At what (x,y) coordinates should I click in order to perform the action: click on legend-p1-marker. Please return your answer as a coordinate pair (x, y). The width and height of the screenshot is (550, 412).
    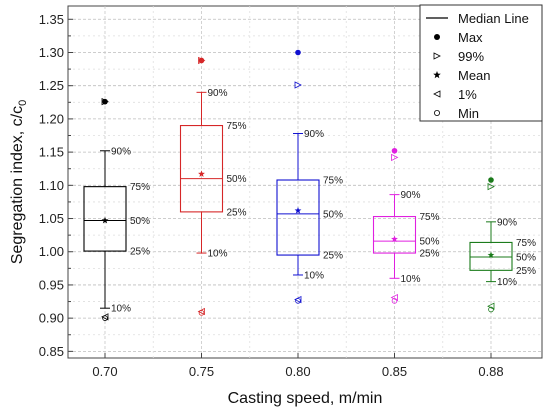
    Looking at the image, I should click on (437, 94).